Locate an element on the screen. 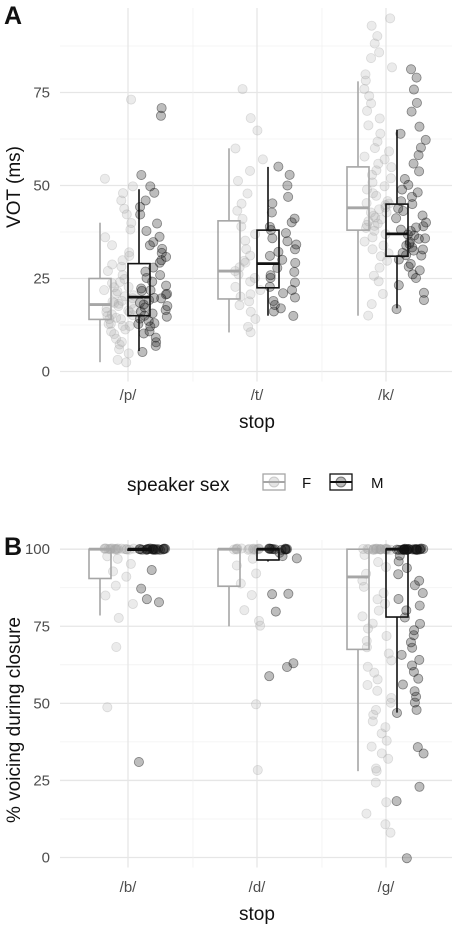 The width and height of the screenshot is (454, 926). y-tick-label: 100 is located at coordinates (37, 549).